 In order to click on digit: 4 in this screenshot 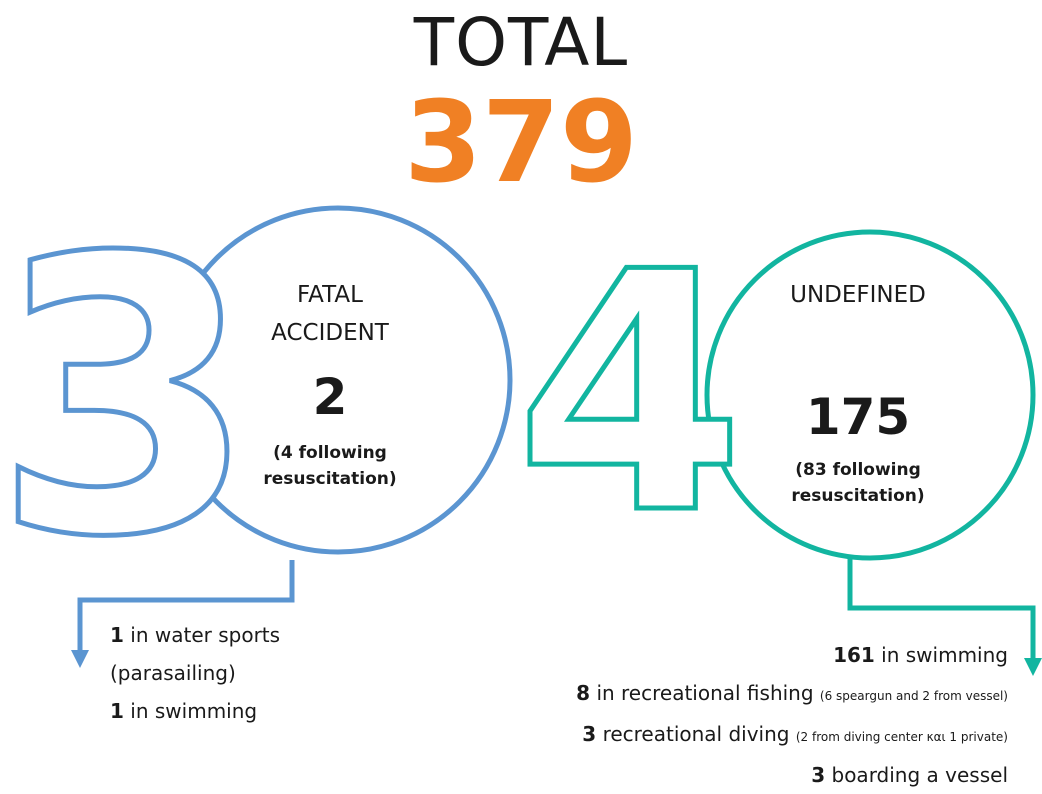, I will do `click(630, 394)`.